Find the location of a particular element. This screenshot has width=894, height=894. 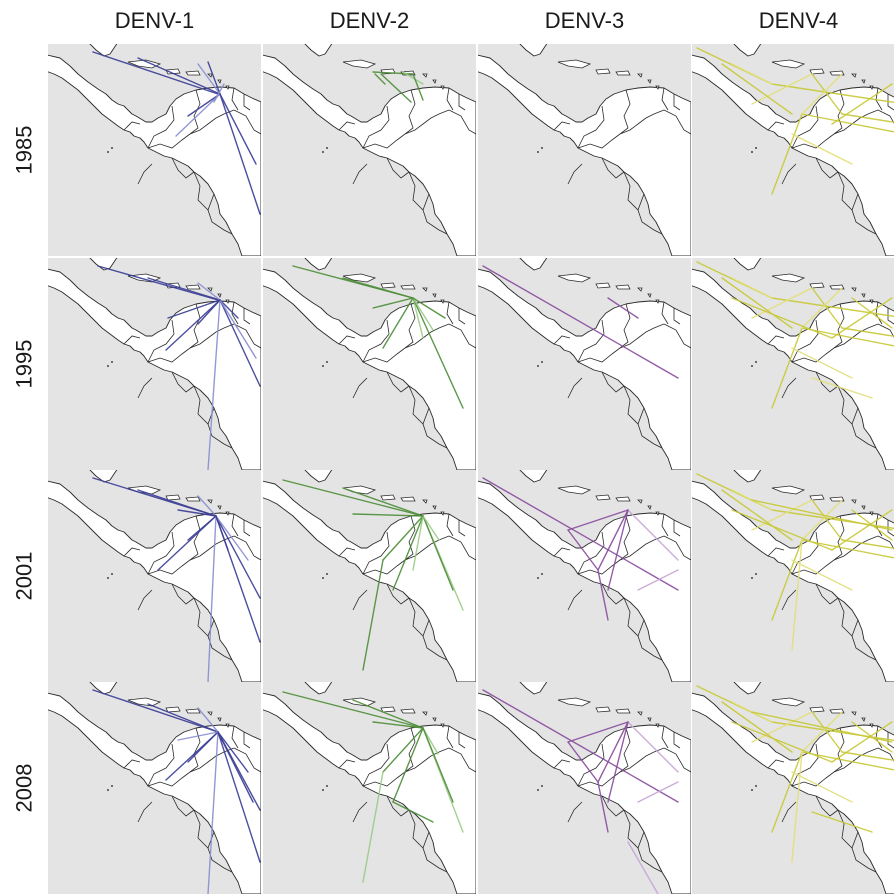

map-panel-denv2-1985 is located at coordinates (369, 150).